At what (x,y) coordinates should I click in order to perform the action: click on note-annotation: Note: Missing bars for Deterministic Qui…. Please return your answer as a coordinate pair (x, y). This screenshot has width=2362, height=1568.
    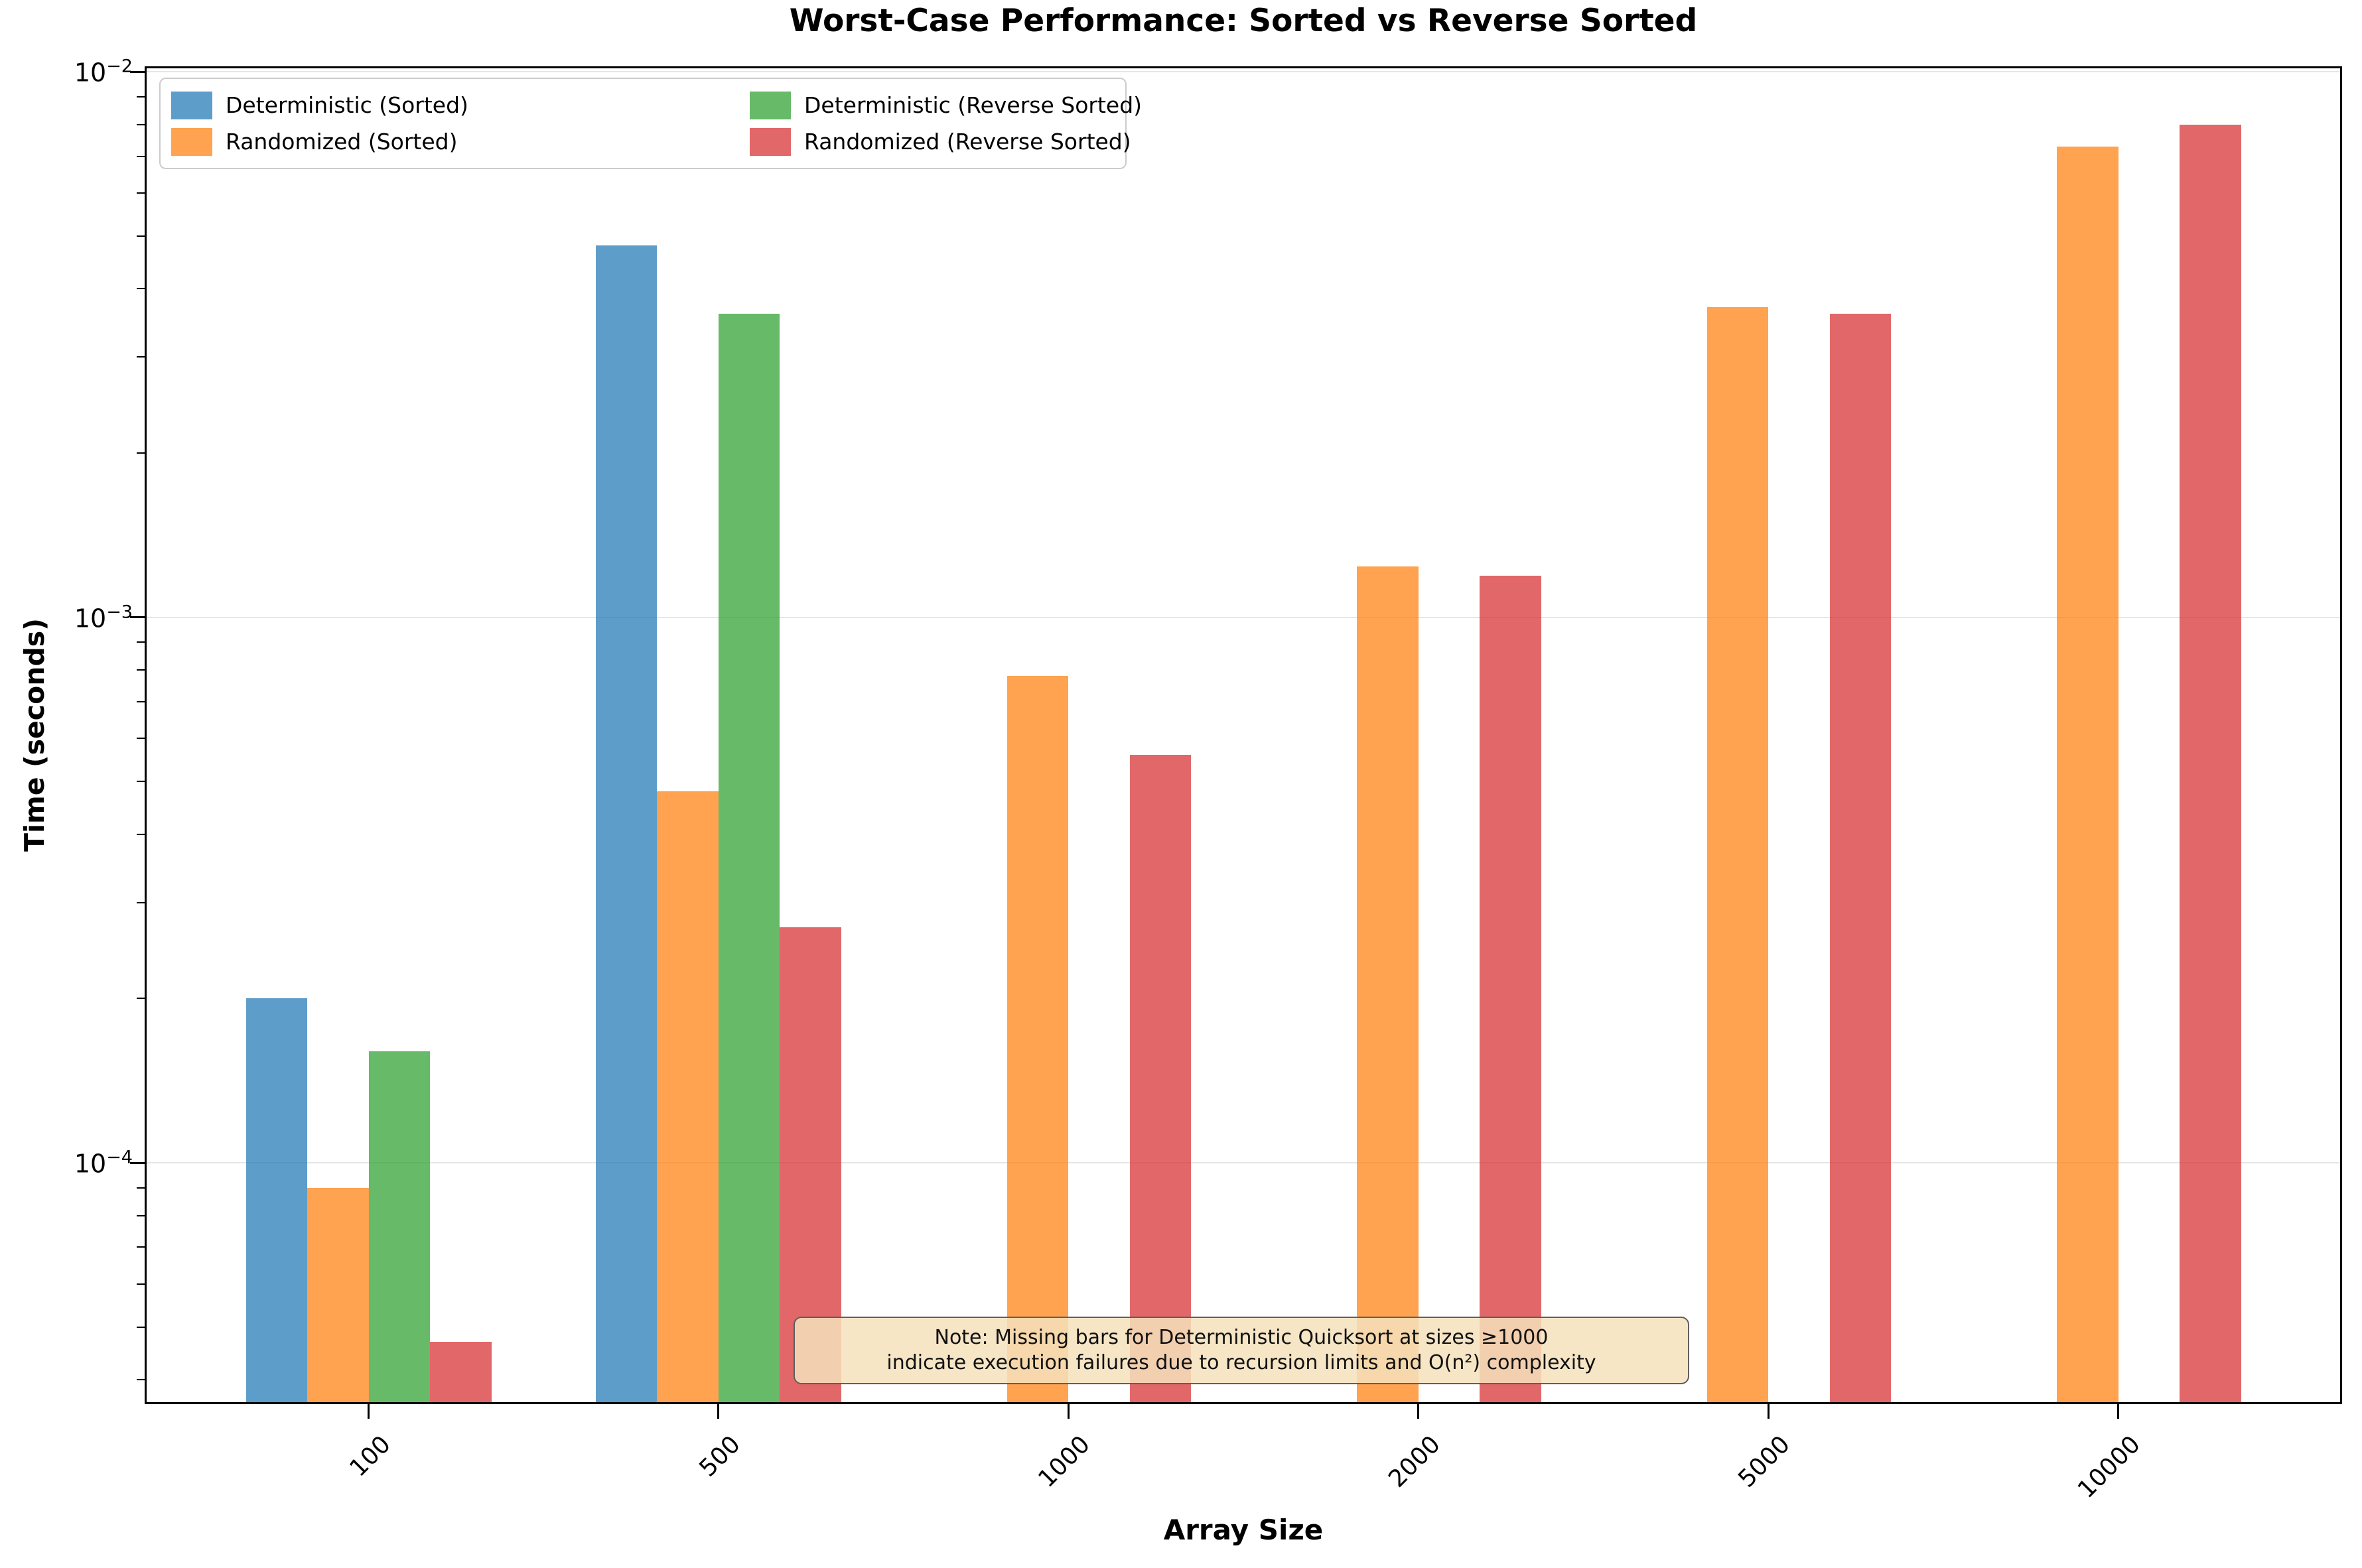
    Looking at the image, I should click on (1241, 1350).